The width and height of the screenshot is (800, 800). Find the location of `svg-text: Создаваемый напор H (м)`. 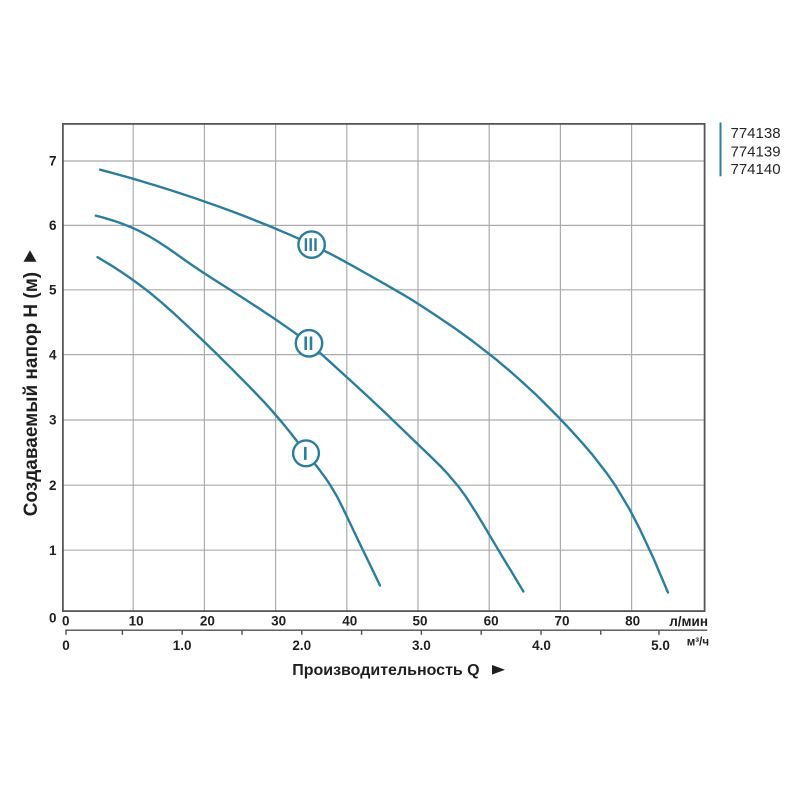

svg-text: Создаваемый напор H (м) is located at coordinates (31, 394).